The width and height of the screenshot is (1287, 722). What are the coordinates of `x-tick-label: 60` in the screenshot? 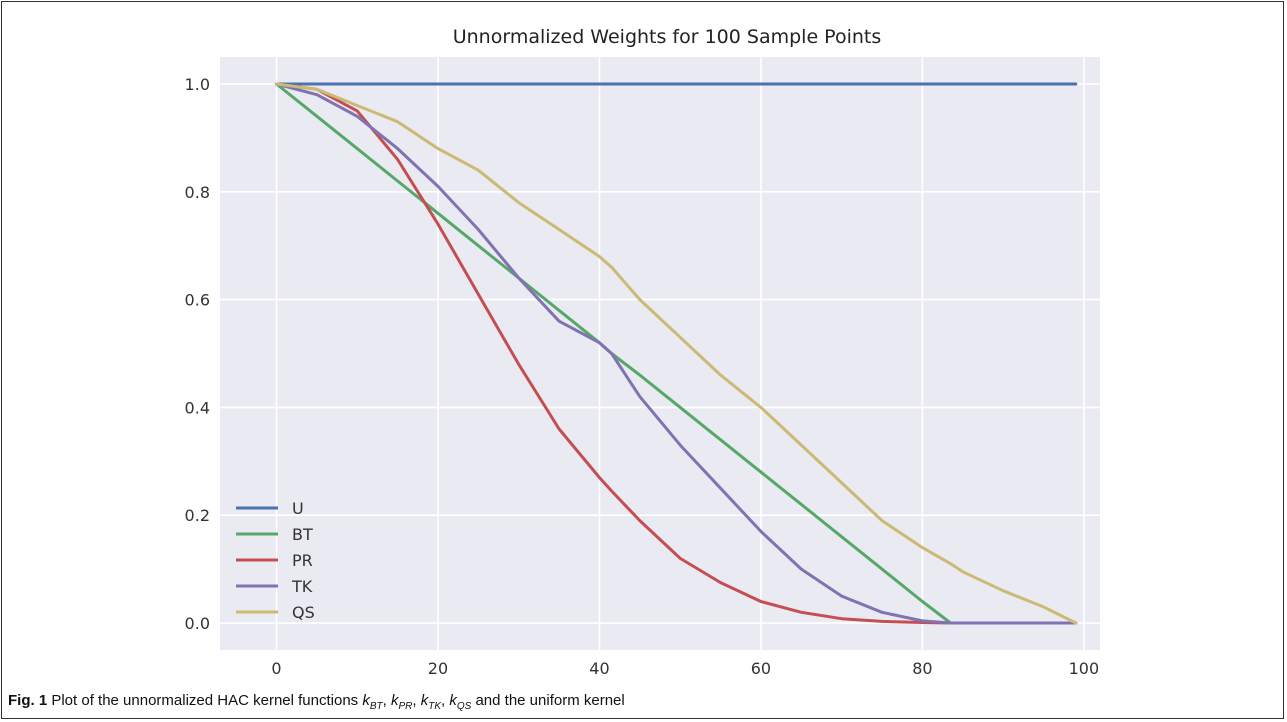 It's located at (761, 668).